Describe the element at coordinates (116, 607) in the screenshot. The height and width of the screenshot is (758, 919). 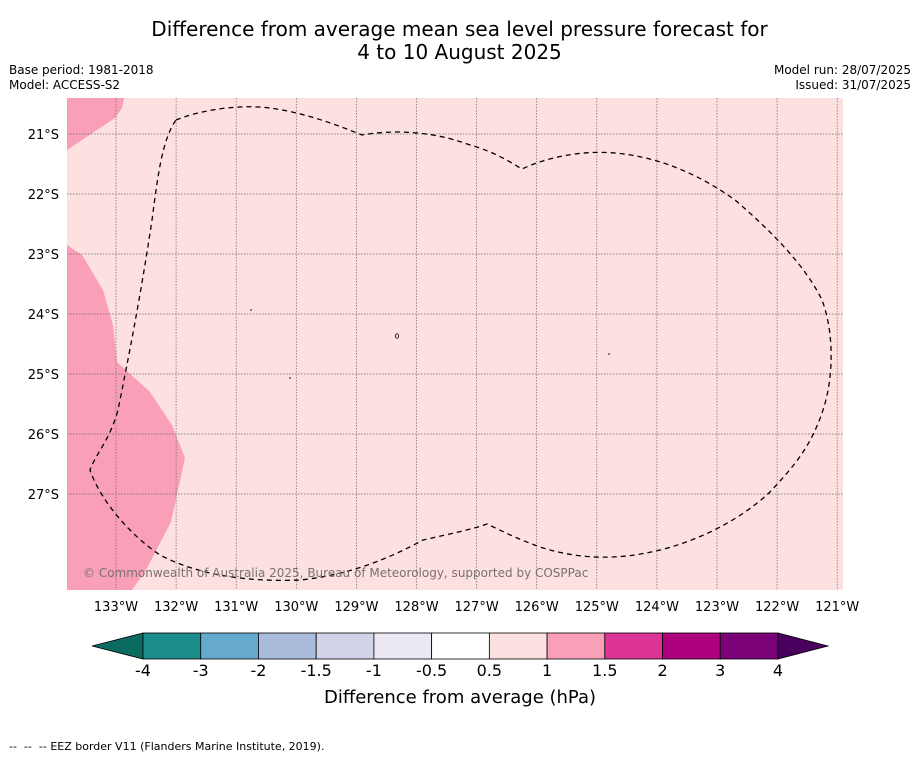
I see `longitude-label: 133°W` at that location.